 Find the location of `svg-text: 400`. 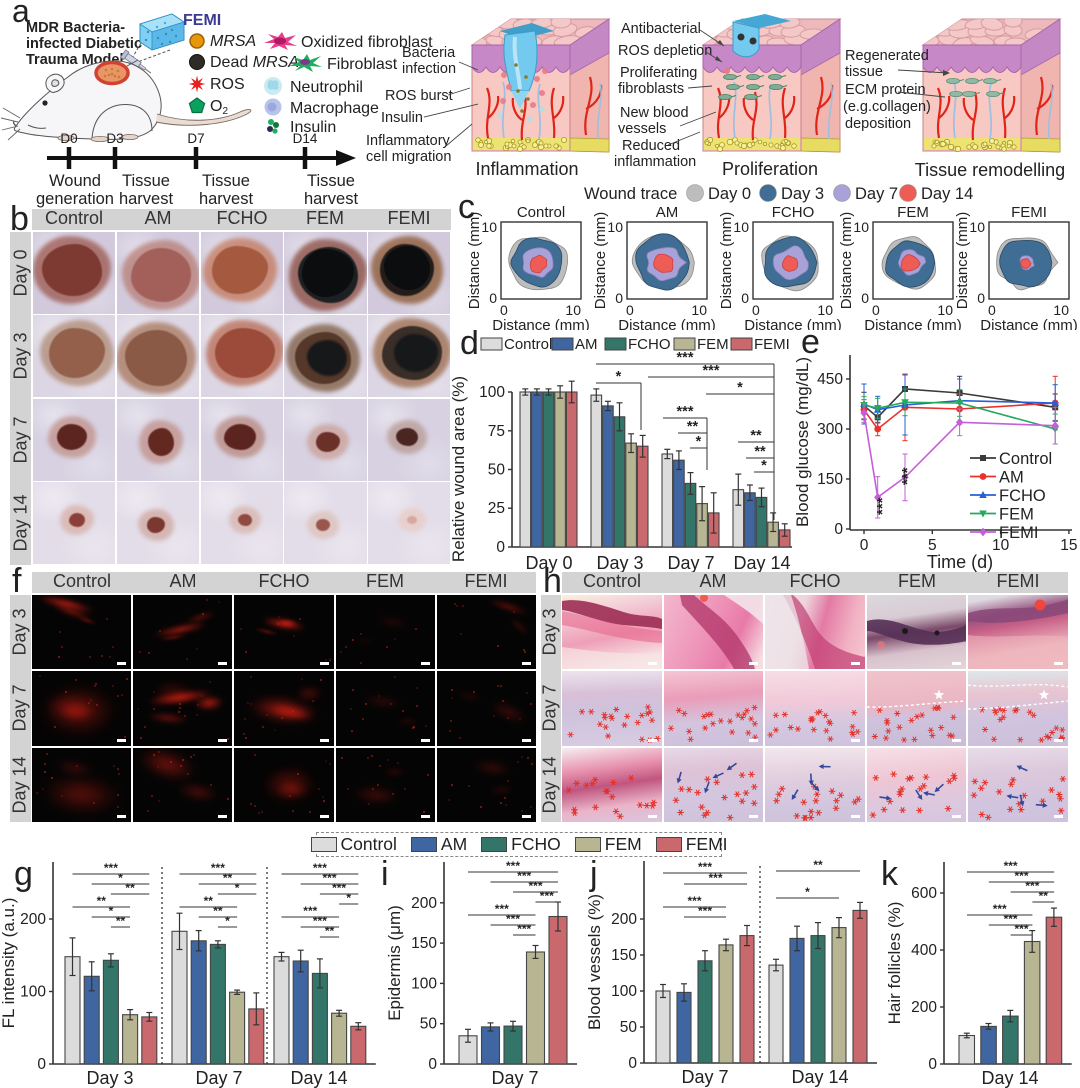

svg-text: 400 is located at coordinates (924, 950).